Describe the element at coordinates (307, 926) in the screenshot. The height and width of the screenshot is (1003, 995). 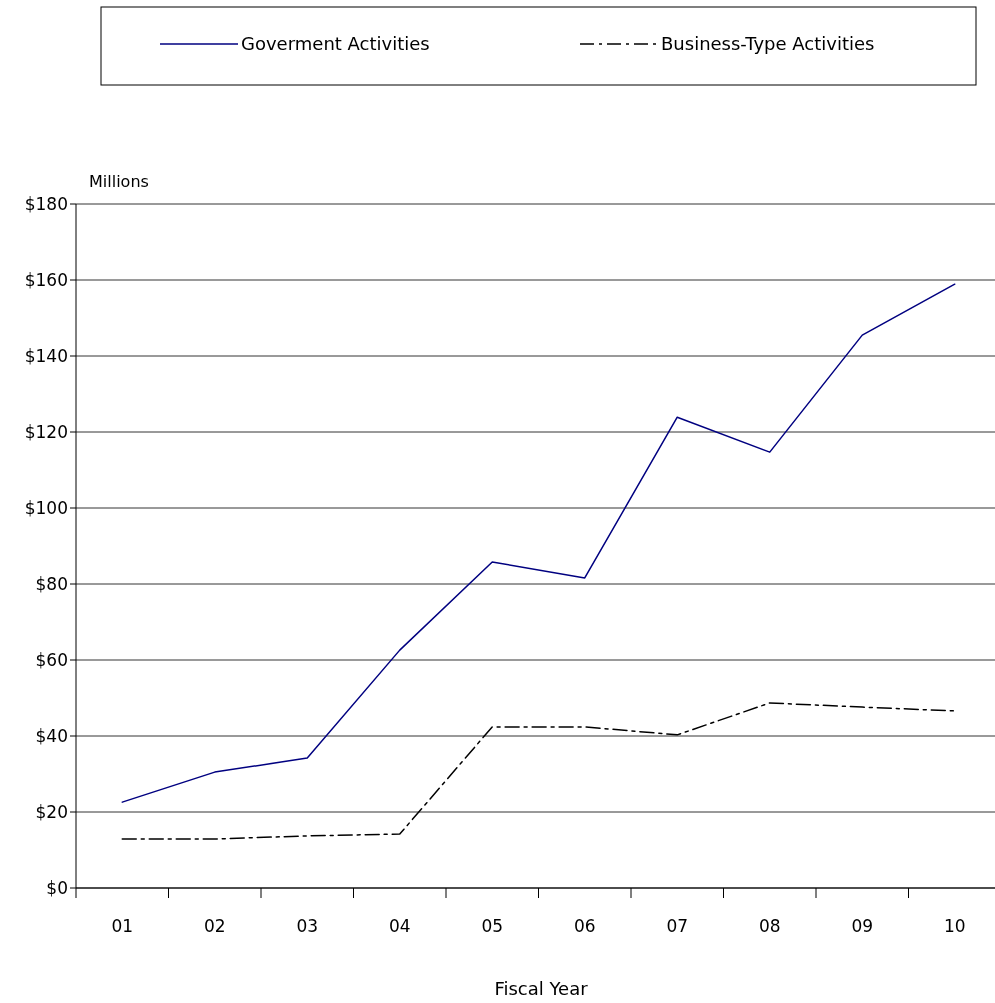
I see `x-tick-label: 03` at that location.